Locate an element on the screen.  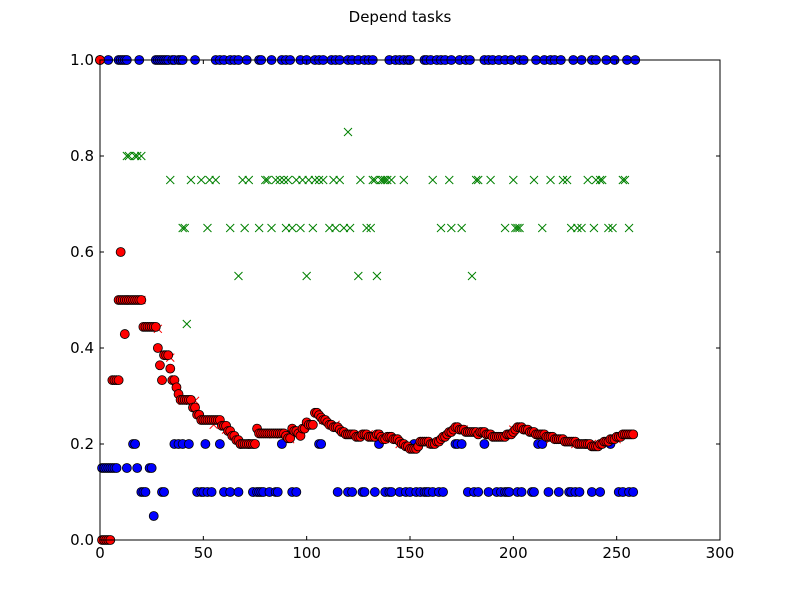
y-tick-label: 1.0 is located at coordinates (82, 60).